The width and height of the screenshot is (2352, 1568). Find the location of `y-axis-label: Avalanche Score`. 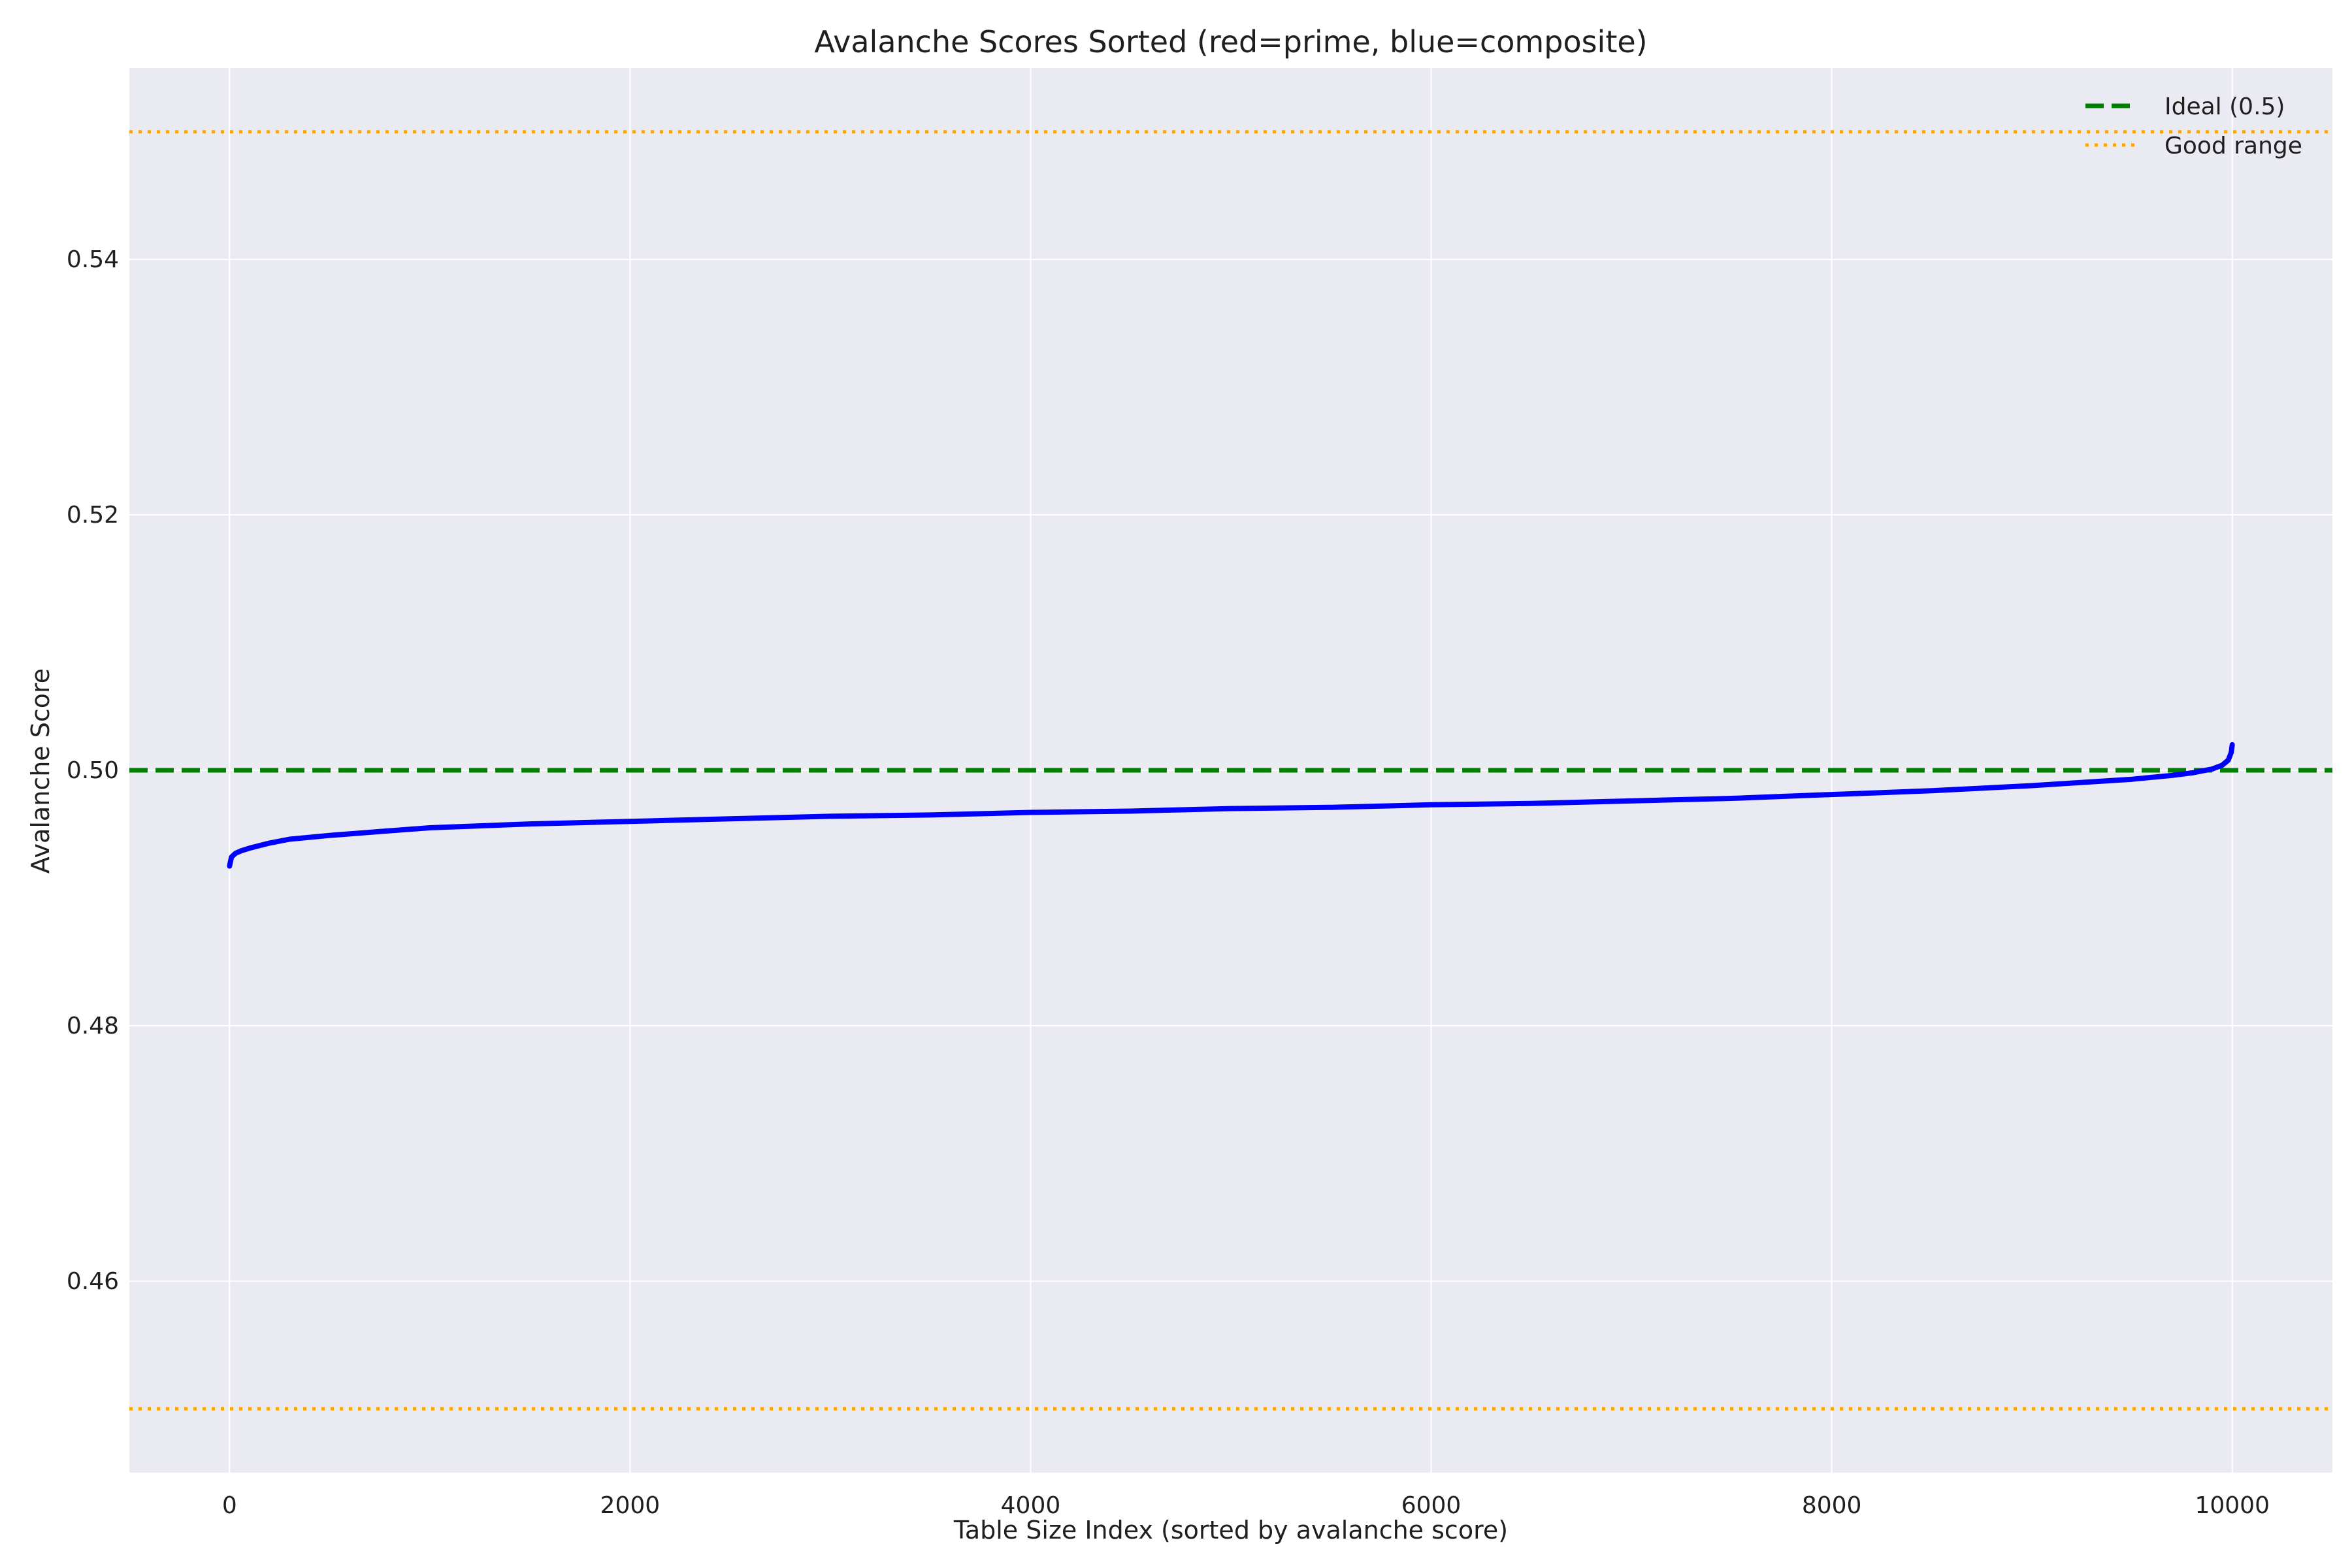

y-axis-label: Avalanche Score is located at coordinates (40, 771).